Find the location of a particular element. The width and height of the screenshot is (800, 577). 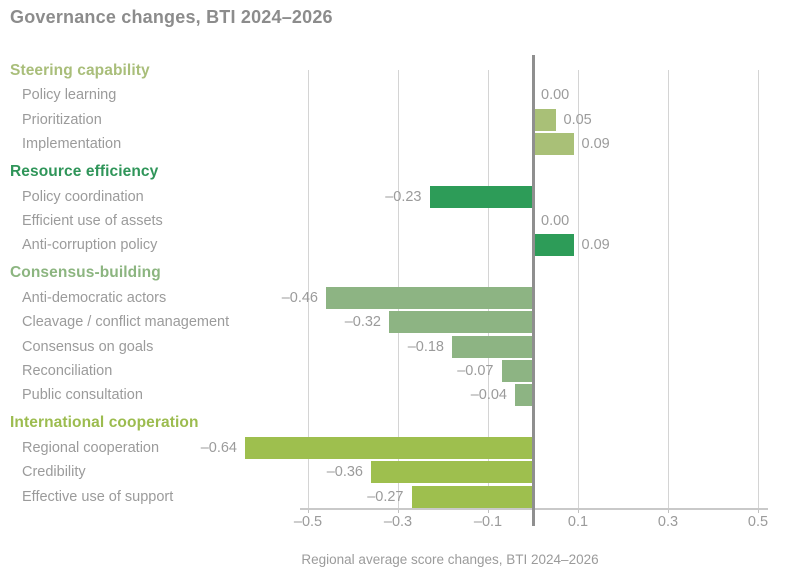

axis-tick-label: –0.5 is located at coordinates (308, 522).